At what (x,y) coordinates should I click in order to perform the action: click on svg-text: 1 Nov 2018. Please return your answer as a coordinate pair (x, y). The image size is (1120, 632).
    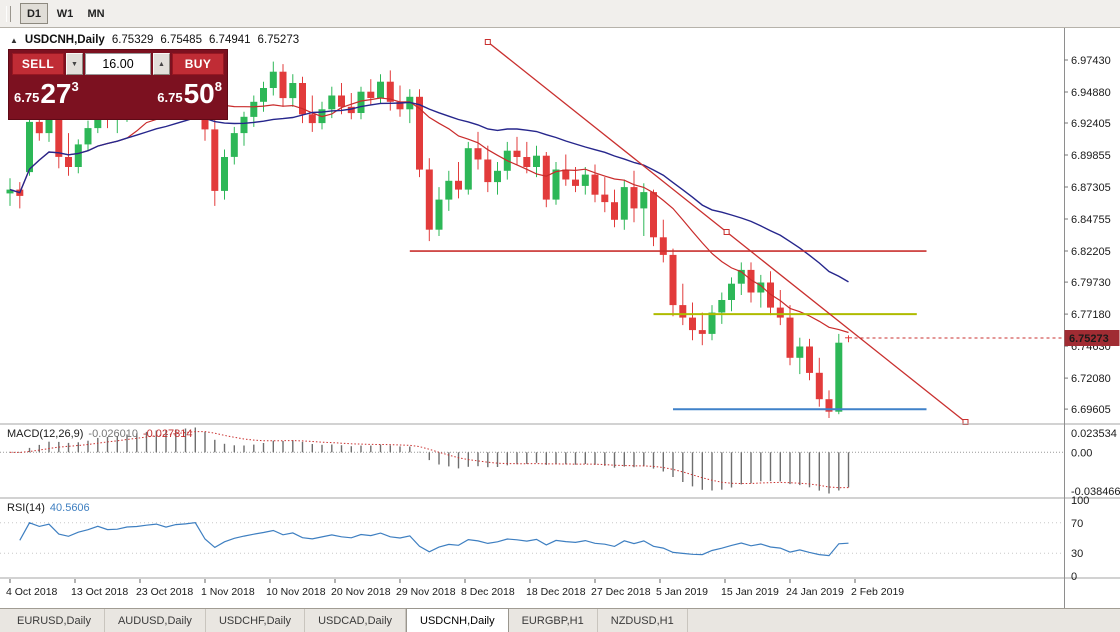
    Looking at the image, I should click on (228, 592).